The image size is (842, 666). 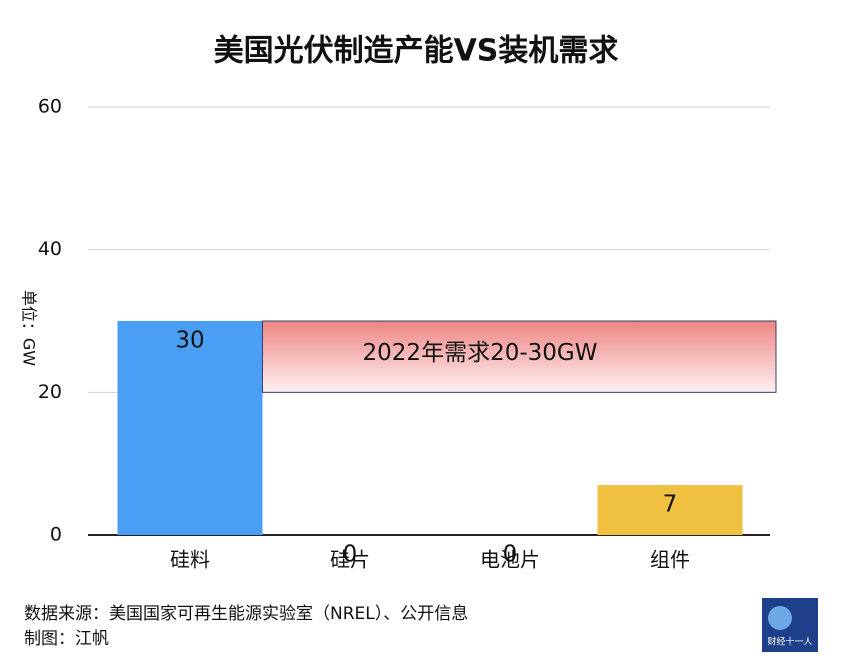 What do you see at coordinates (56, 535) in the screenshot?
I see `y-tick-label: 0` at bounding box center [56, 535].